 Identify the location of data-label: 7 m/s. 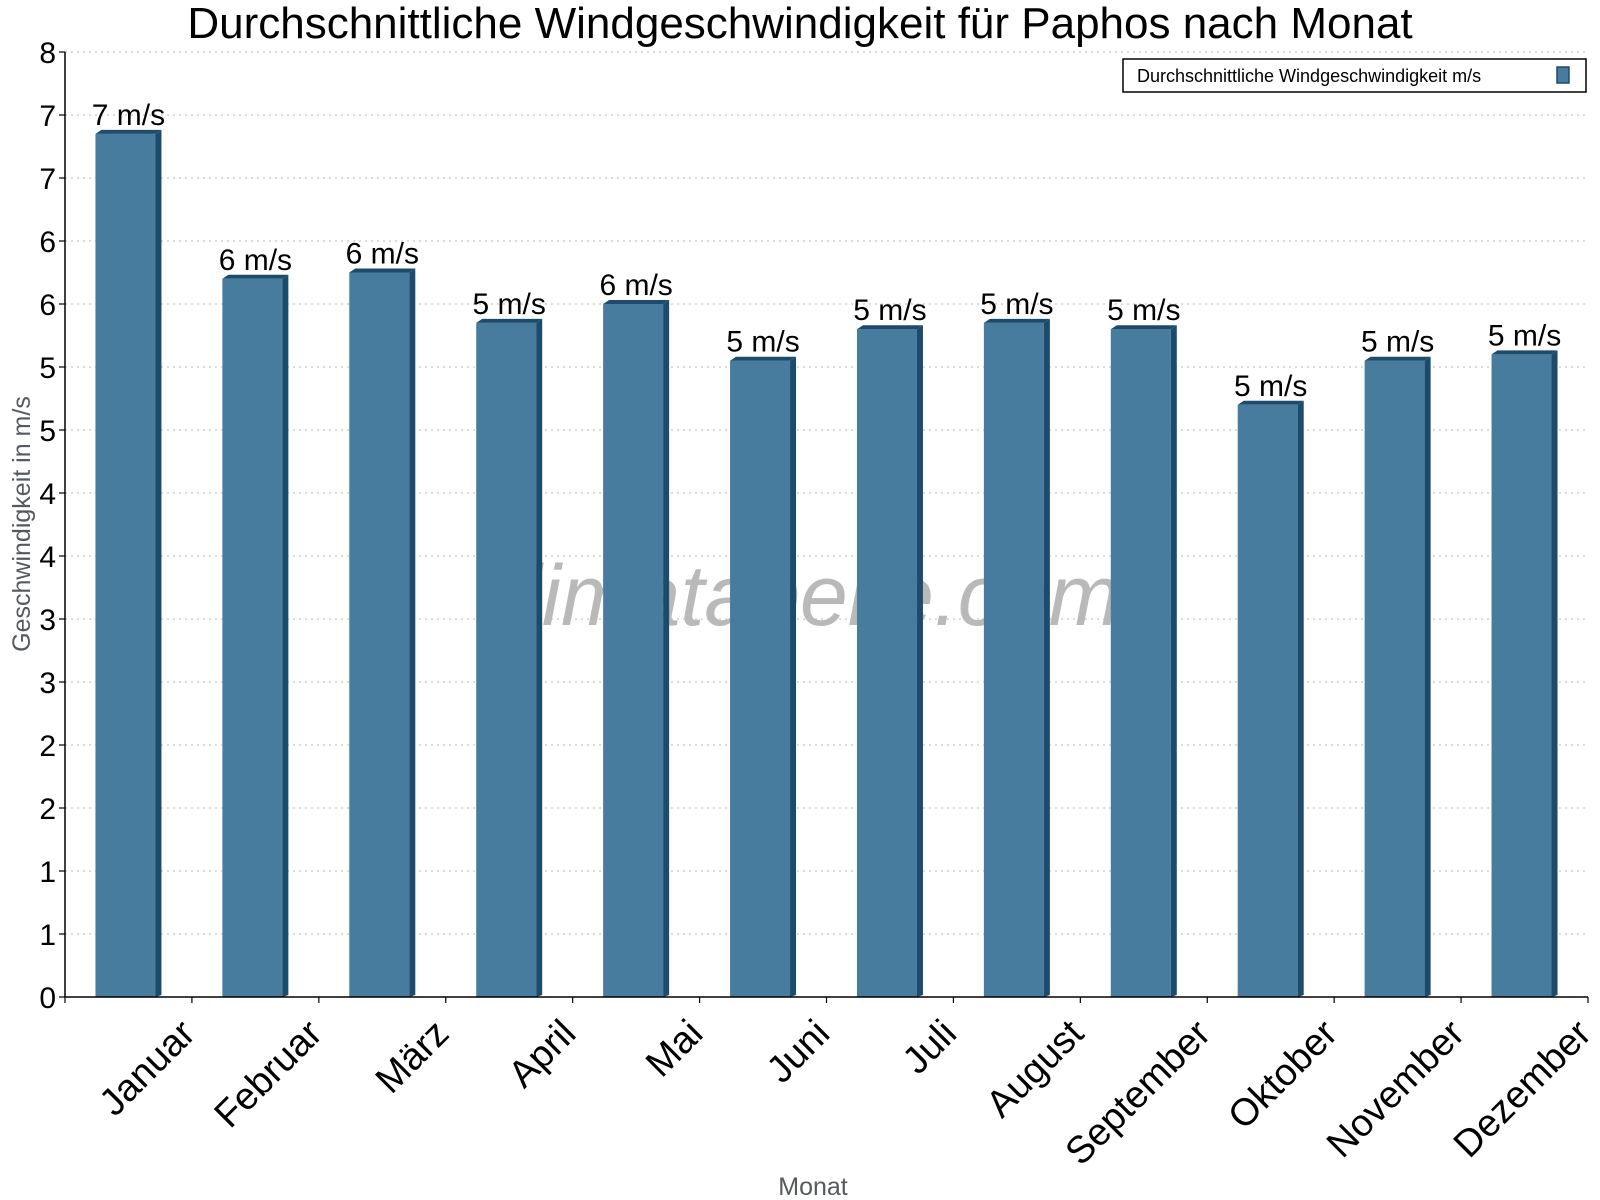
(128, 115).